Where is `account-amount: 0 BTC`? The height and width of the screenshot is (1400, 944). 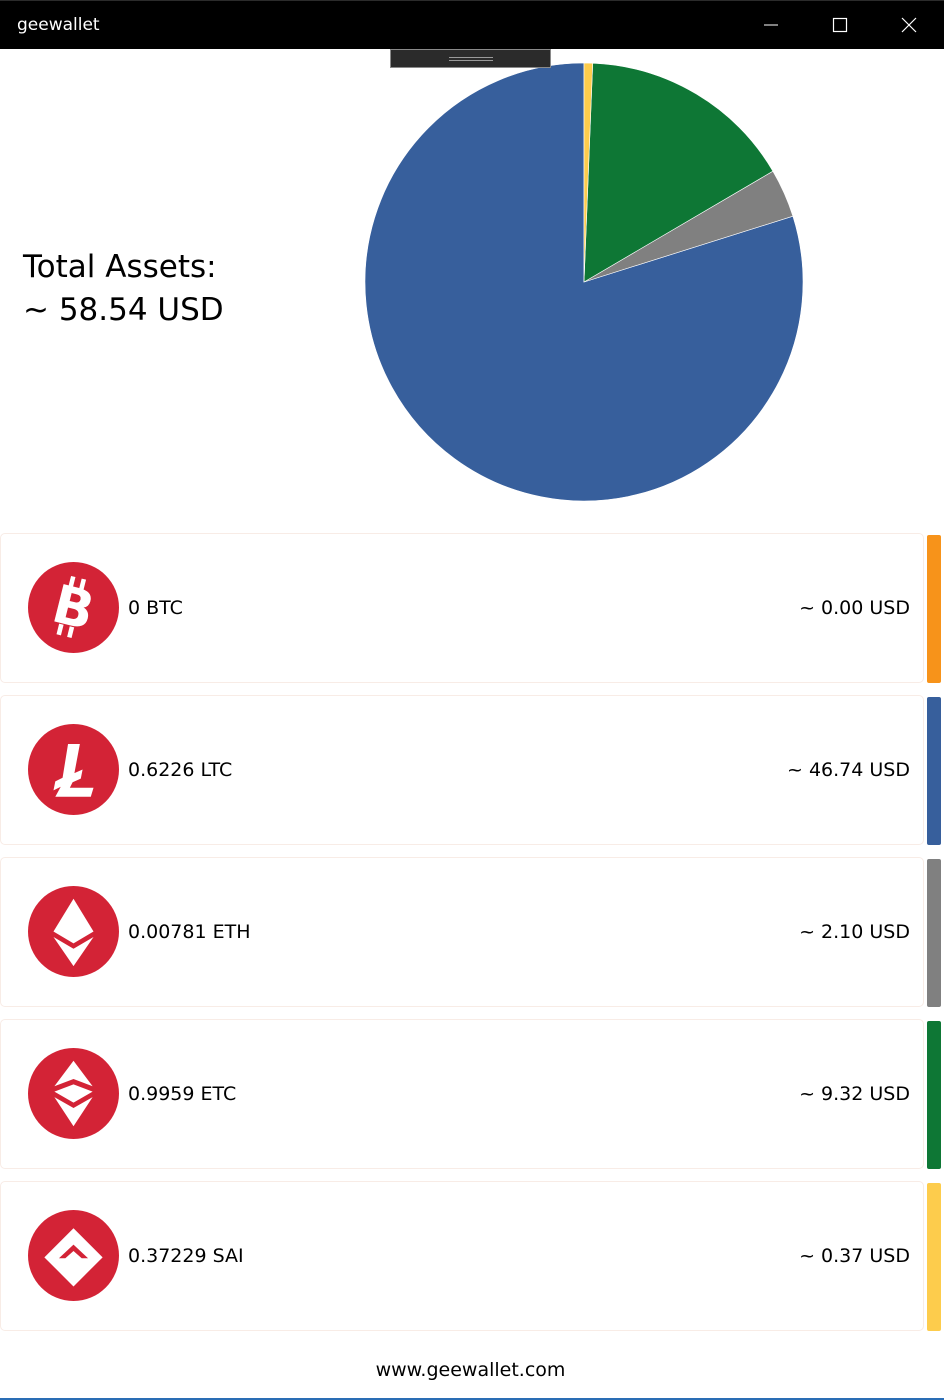 account-amount: 0 BTC is located at coordinates (155, 608).